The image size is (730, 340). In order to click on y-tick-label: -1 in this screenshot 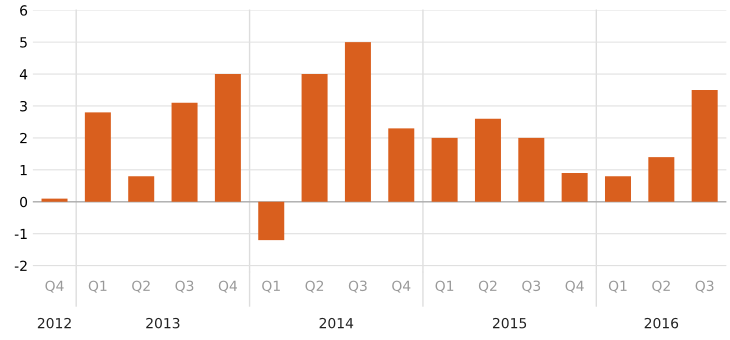, I will do `click(20, 233)`.